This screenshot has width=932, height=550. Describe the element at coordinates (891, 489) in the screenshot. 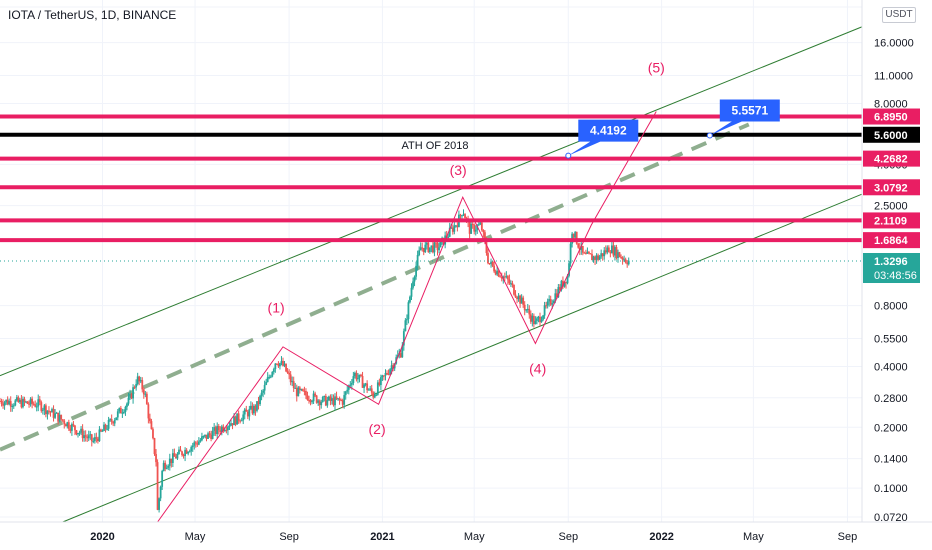

I see `price-tick-label: 0.1000` at that location.